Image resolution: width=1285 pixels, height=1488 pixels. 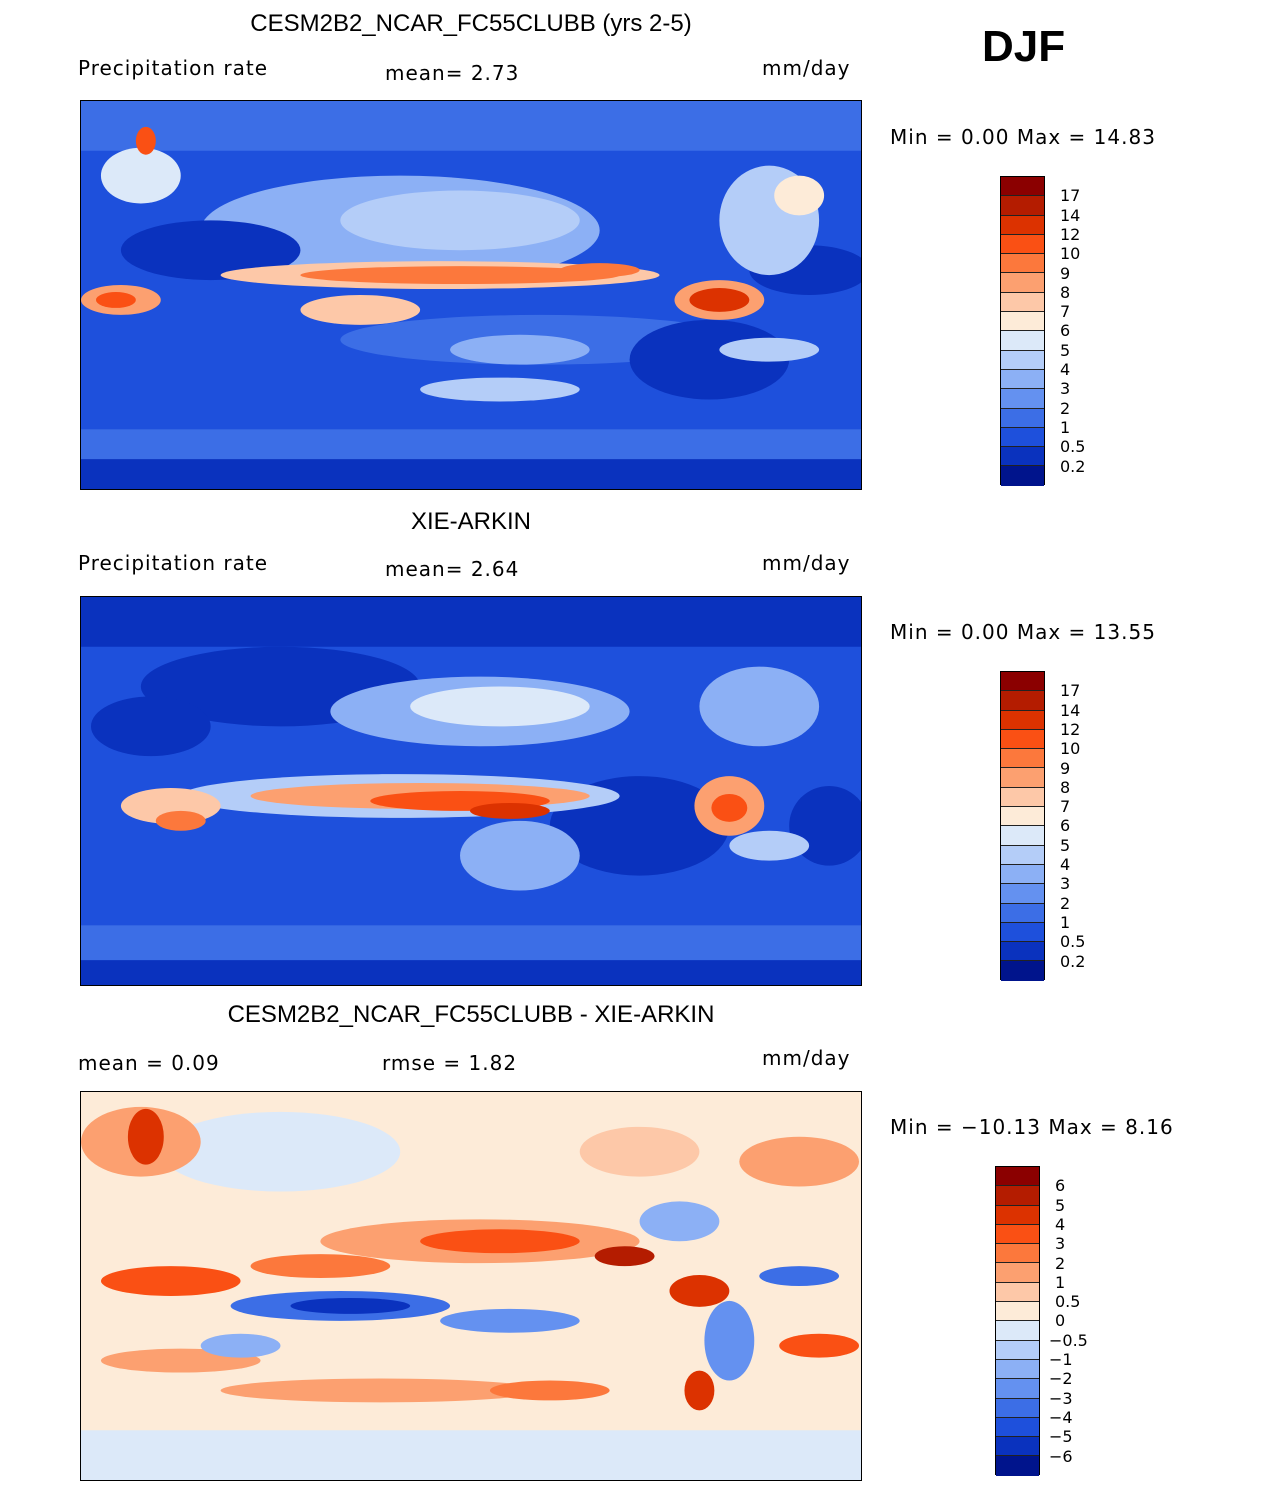 I want to click on colorbar-tick-label: −1, so click(x=1061, y=1359).